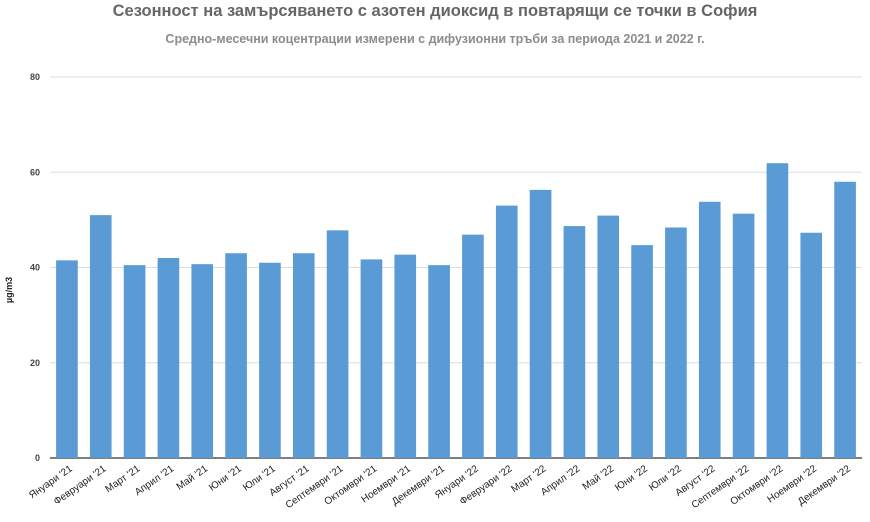 Image resolution: width=870 pixels, height=522 pixels. Describe the element at coordinates (154, 480) in the screenshot. I see `x-tick-label: Април '21` at that location.